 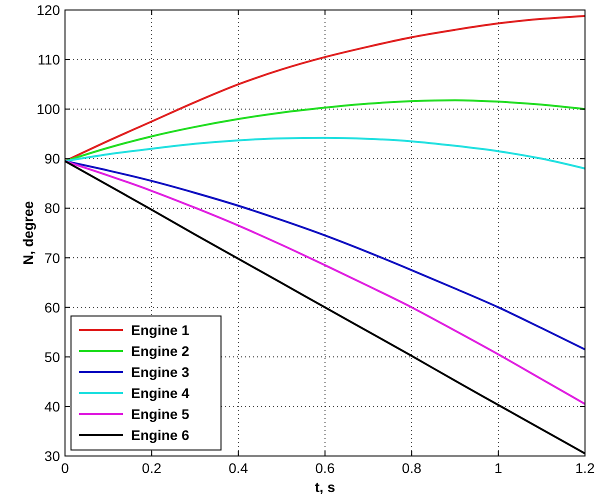 I want to click on y-tick-label: 120, so click(x=48, y=10).